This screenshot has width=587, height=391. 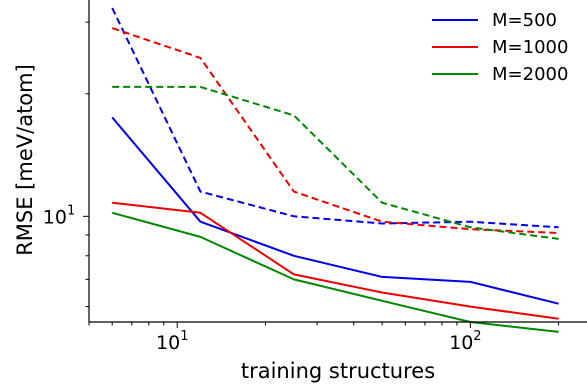 What do you see at coordinates (530, 74) in the screenshot?
I see `legend-label-m-2000: M=2000` at bounding box center [530, 74].